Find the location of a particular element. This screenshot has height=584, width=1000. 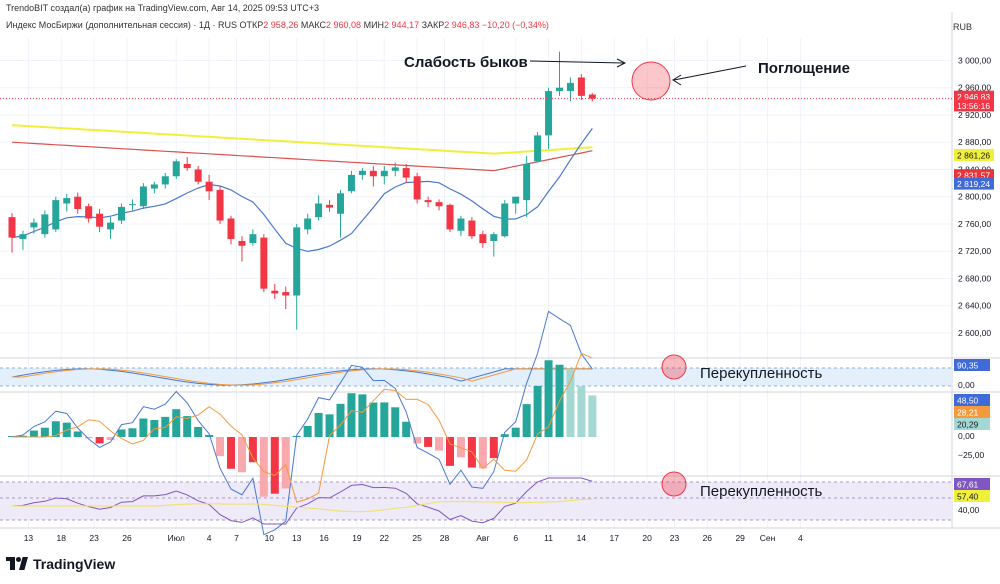

price-tag-label: 2 861,26 is located at coordinates (973, 155).